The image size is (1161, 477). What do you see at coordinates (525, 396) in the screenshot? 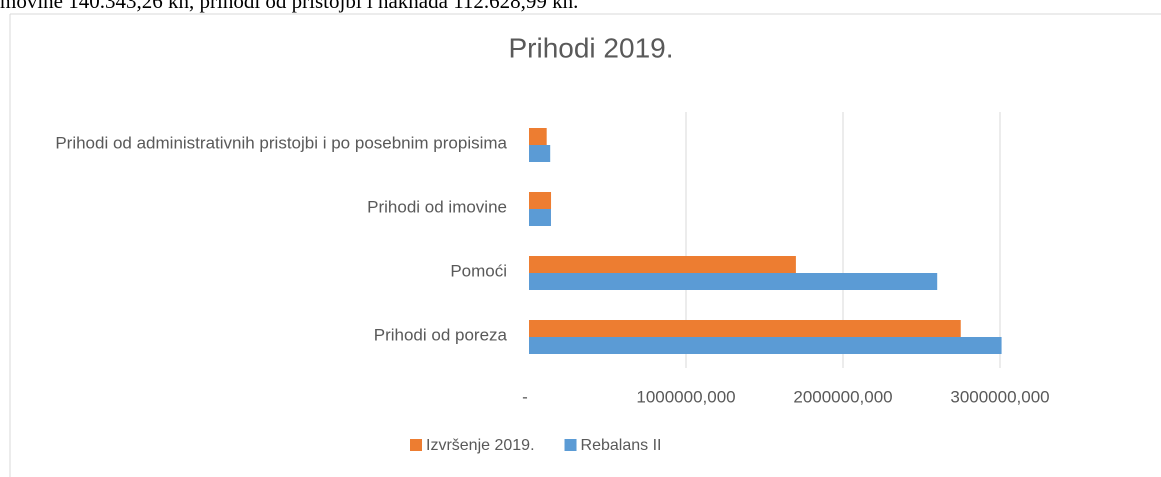
I see `x-tick-label: -` at bounding box center [525, 396].